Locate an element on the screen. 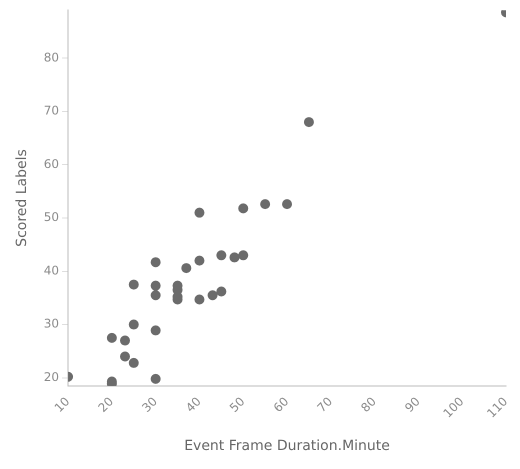 This screenshot has height=469, width=520. x-tick-label: 50 is located at coordinates (237, 405).